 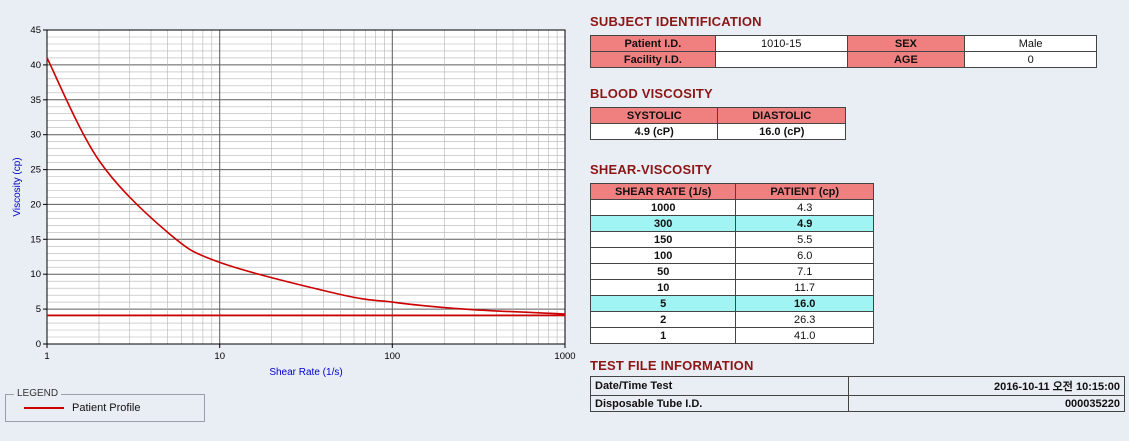 I want to click on table-row: 4.9 (cP) 16.0 (cP), so click(x=717, y=131).